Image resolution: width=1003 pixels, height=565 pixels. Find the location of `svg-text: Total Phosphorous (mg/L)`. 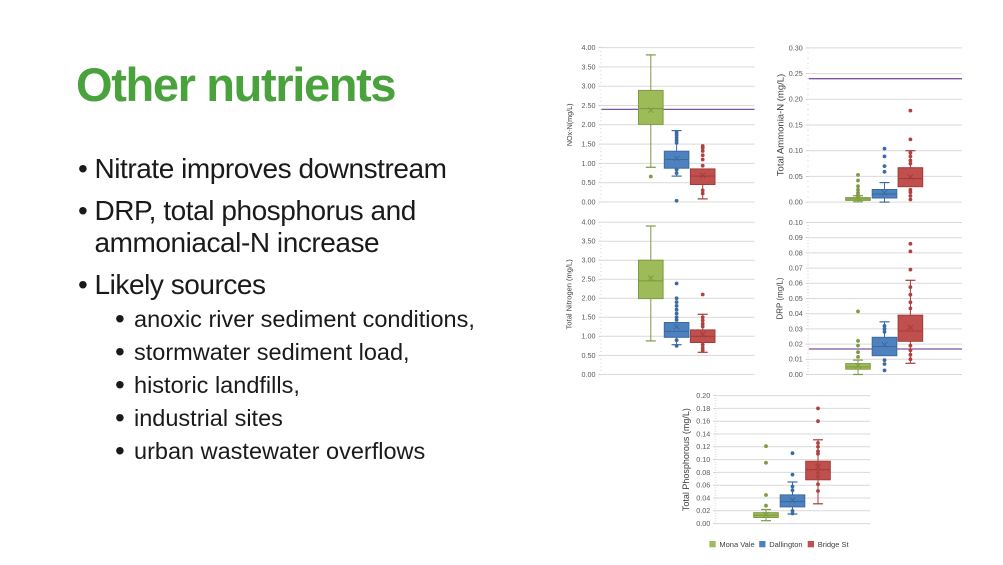

svg-text: Total Phosphorous (mg/L) is located at coordinates (686, 459).